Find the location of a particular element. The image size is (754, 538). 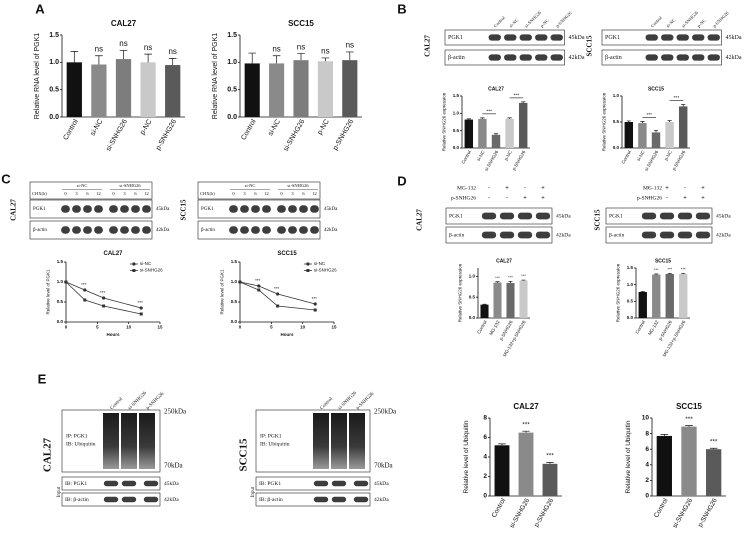

panel-letter: E is located at coordinates (42, 378).